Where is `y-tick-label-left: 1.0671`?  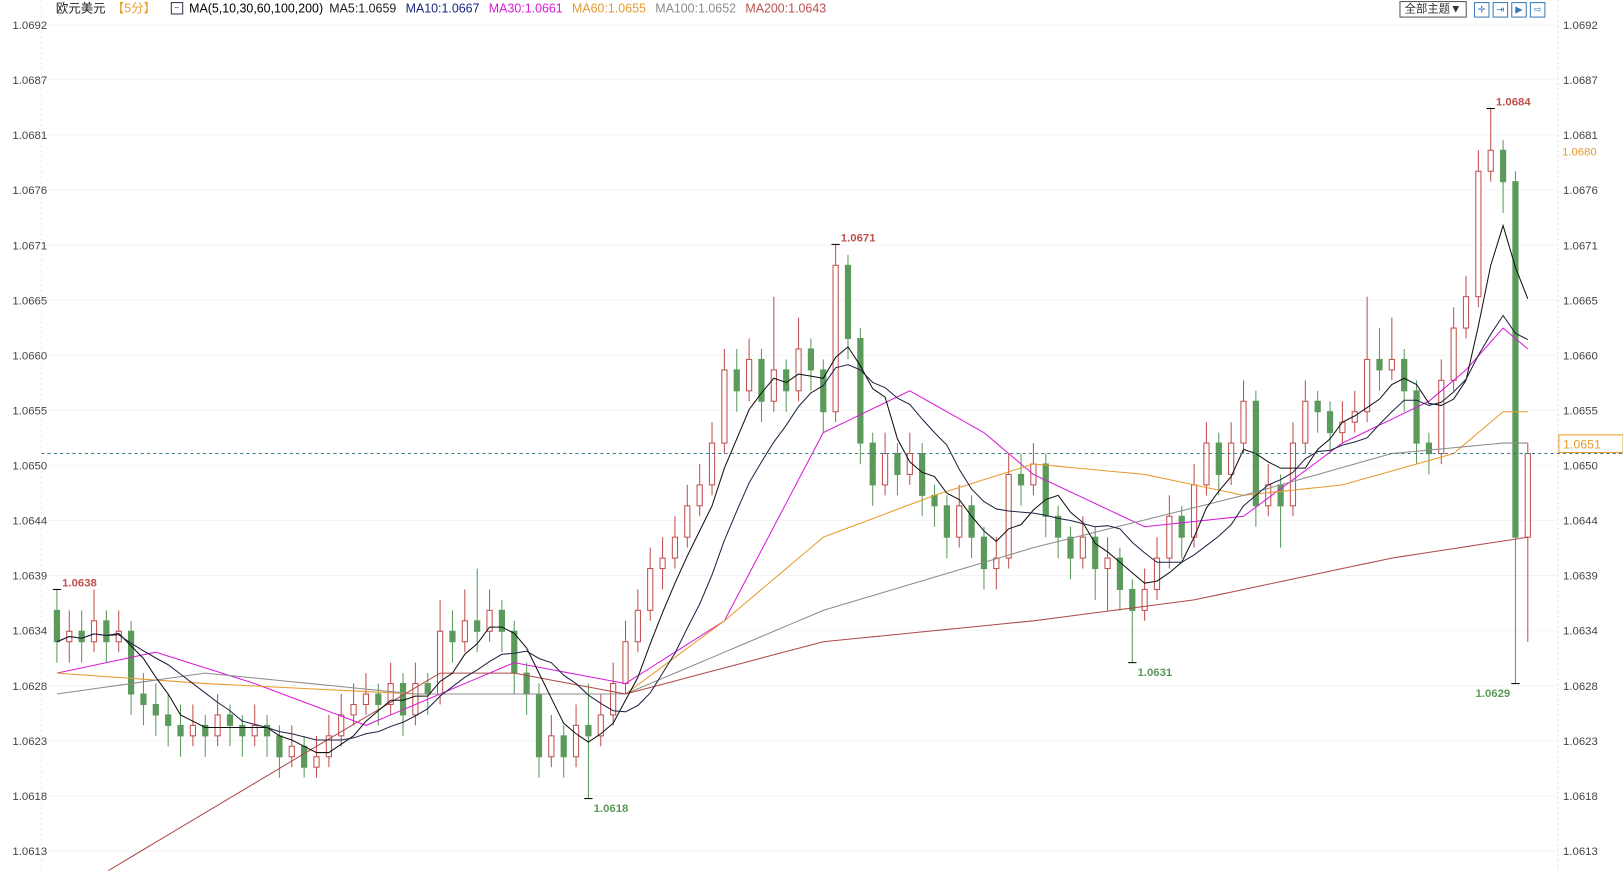
y-tick-label-left: 1.0671 is located at coordinates (29, 246).